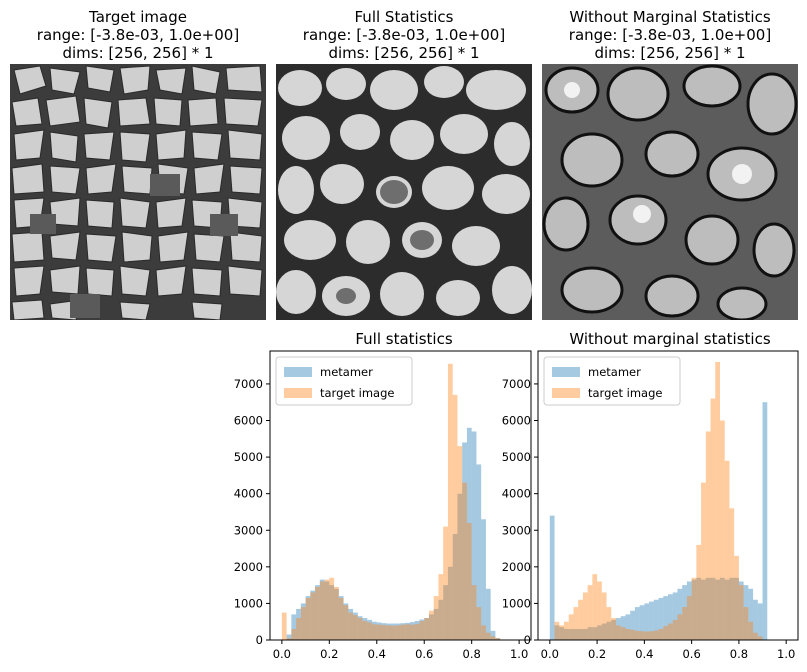  I want to click on x-tick-label: 0.8, so click(472, 654).